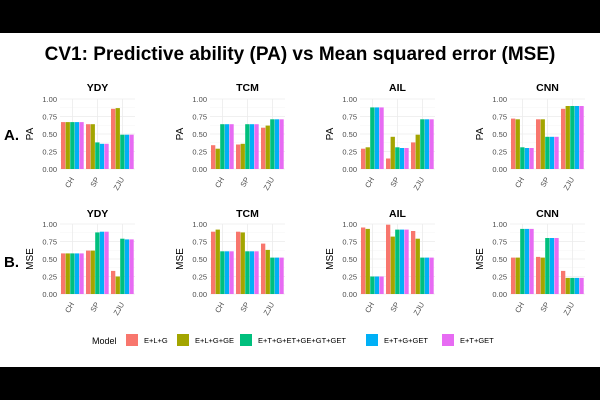 This screenshot has height=400, width=600. I want to click on row-label-0: A., so click(11, 135).